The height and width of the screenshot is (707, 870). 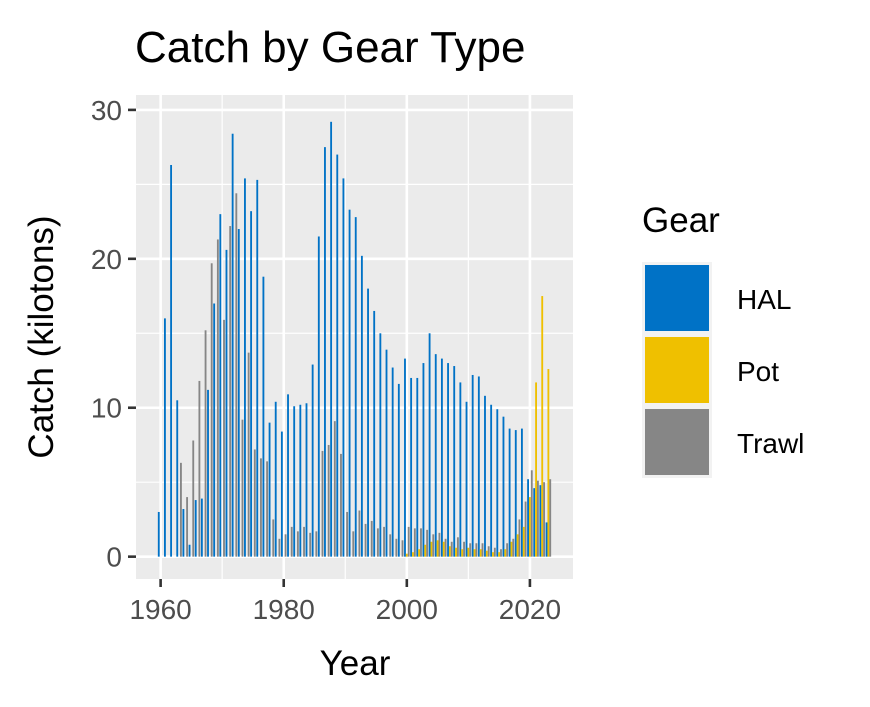 I want to click on bar-trawl-1973, so click(x=242, y=488).